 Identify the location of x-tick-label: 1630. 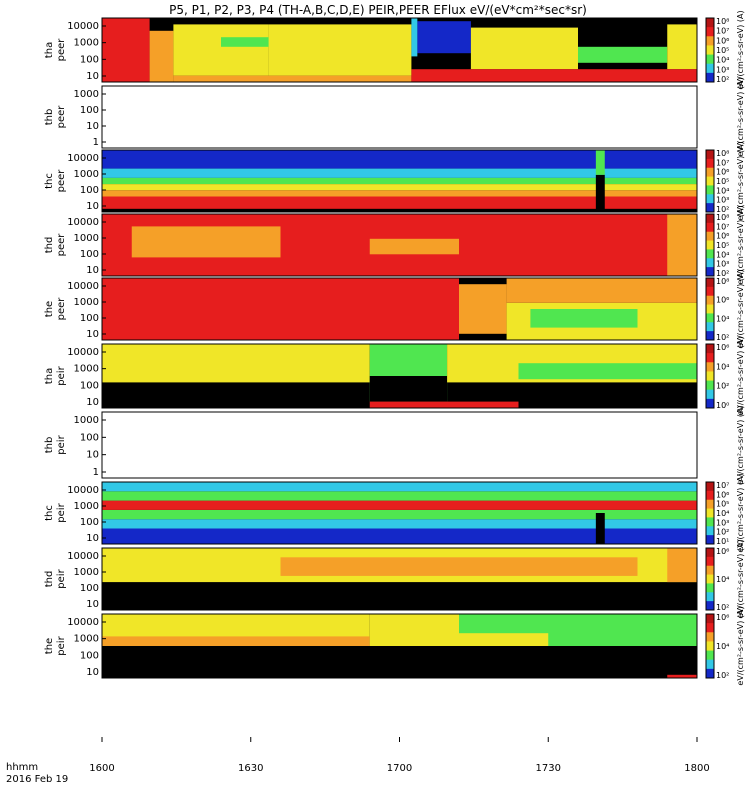
(250, 768).